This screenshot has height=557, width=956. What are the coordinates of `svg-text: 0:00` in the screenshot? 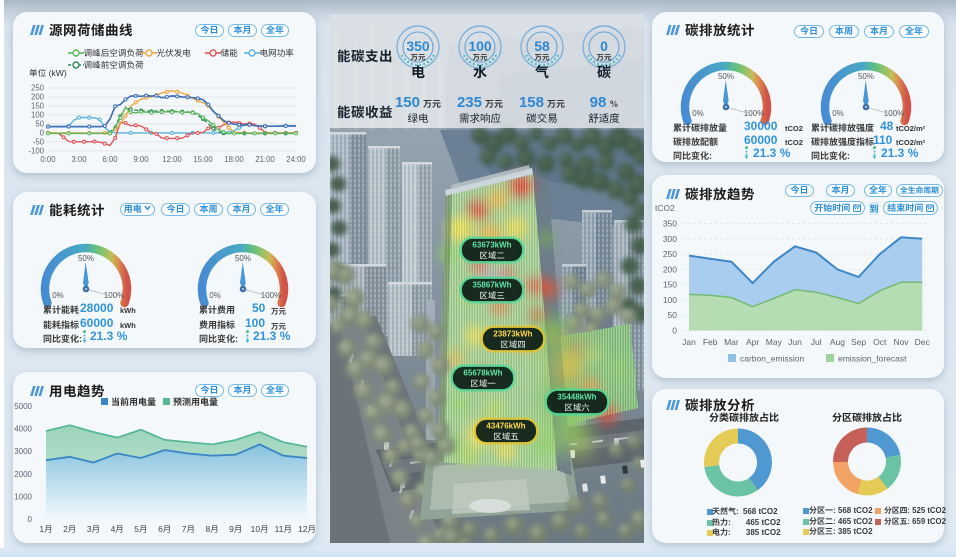 It's located at (48, 159).